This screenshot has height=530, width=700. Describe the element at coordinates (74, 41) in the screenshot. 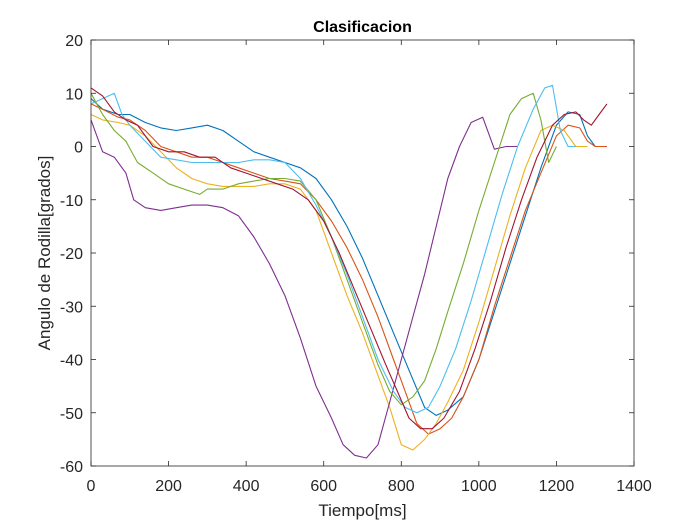

I see `y-tick-label: 20` at that location.